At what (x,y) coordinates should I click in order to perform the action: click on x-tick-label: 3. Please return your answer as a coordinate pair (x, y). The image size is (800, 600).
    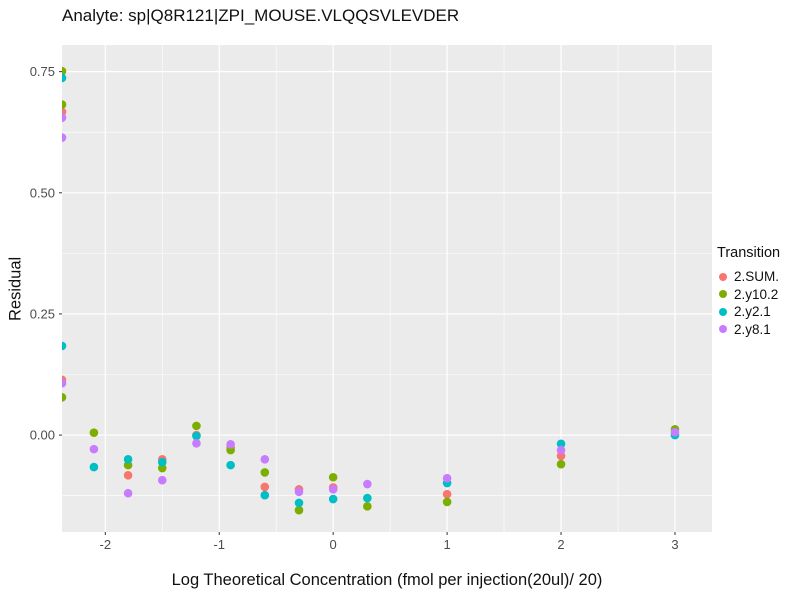
    Looking at the image, I should click on (674, 544).